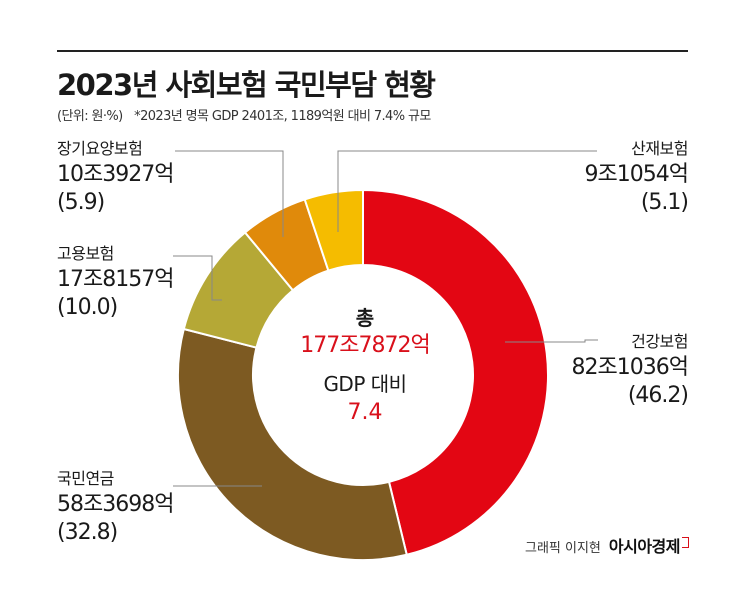 The width and height of the screenshot is (745, 613). I want to click on label-pension: 국민연금 58조3698억 (32.8), so click(115, 507).